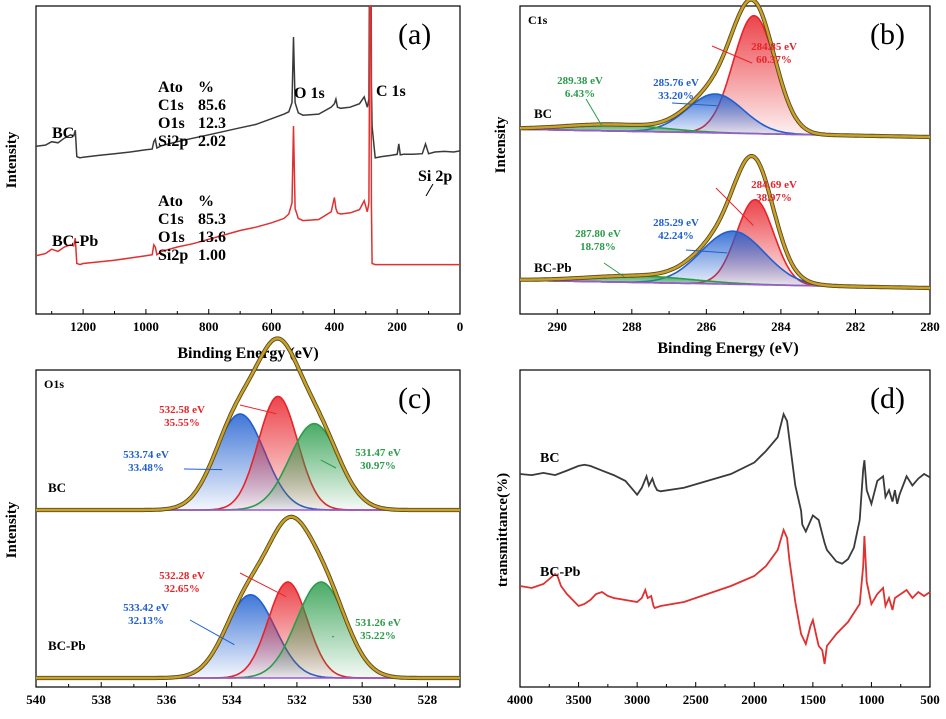 The image size is (946, 719). Describe the element at coordinates (272, 326) in the screenshot. I see `panel-a-xtick-label: 600` at that location.